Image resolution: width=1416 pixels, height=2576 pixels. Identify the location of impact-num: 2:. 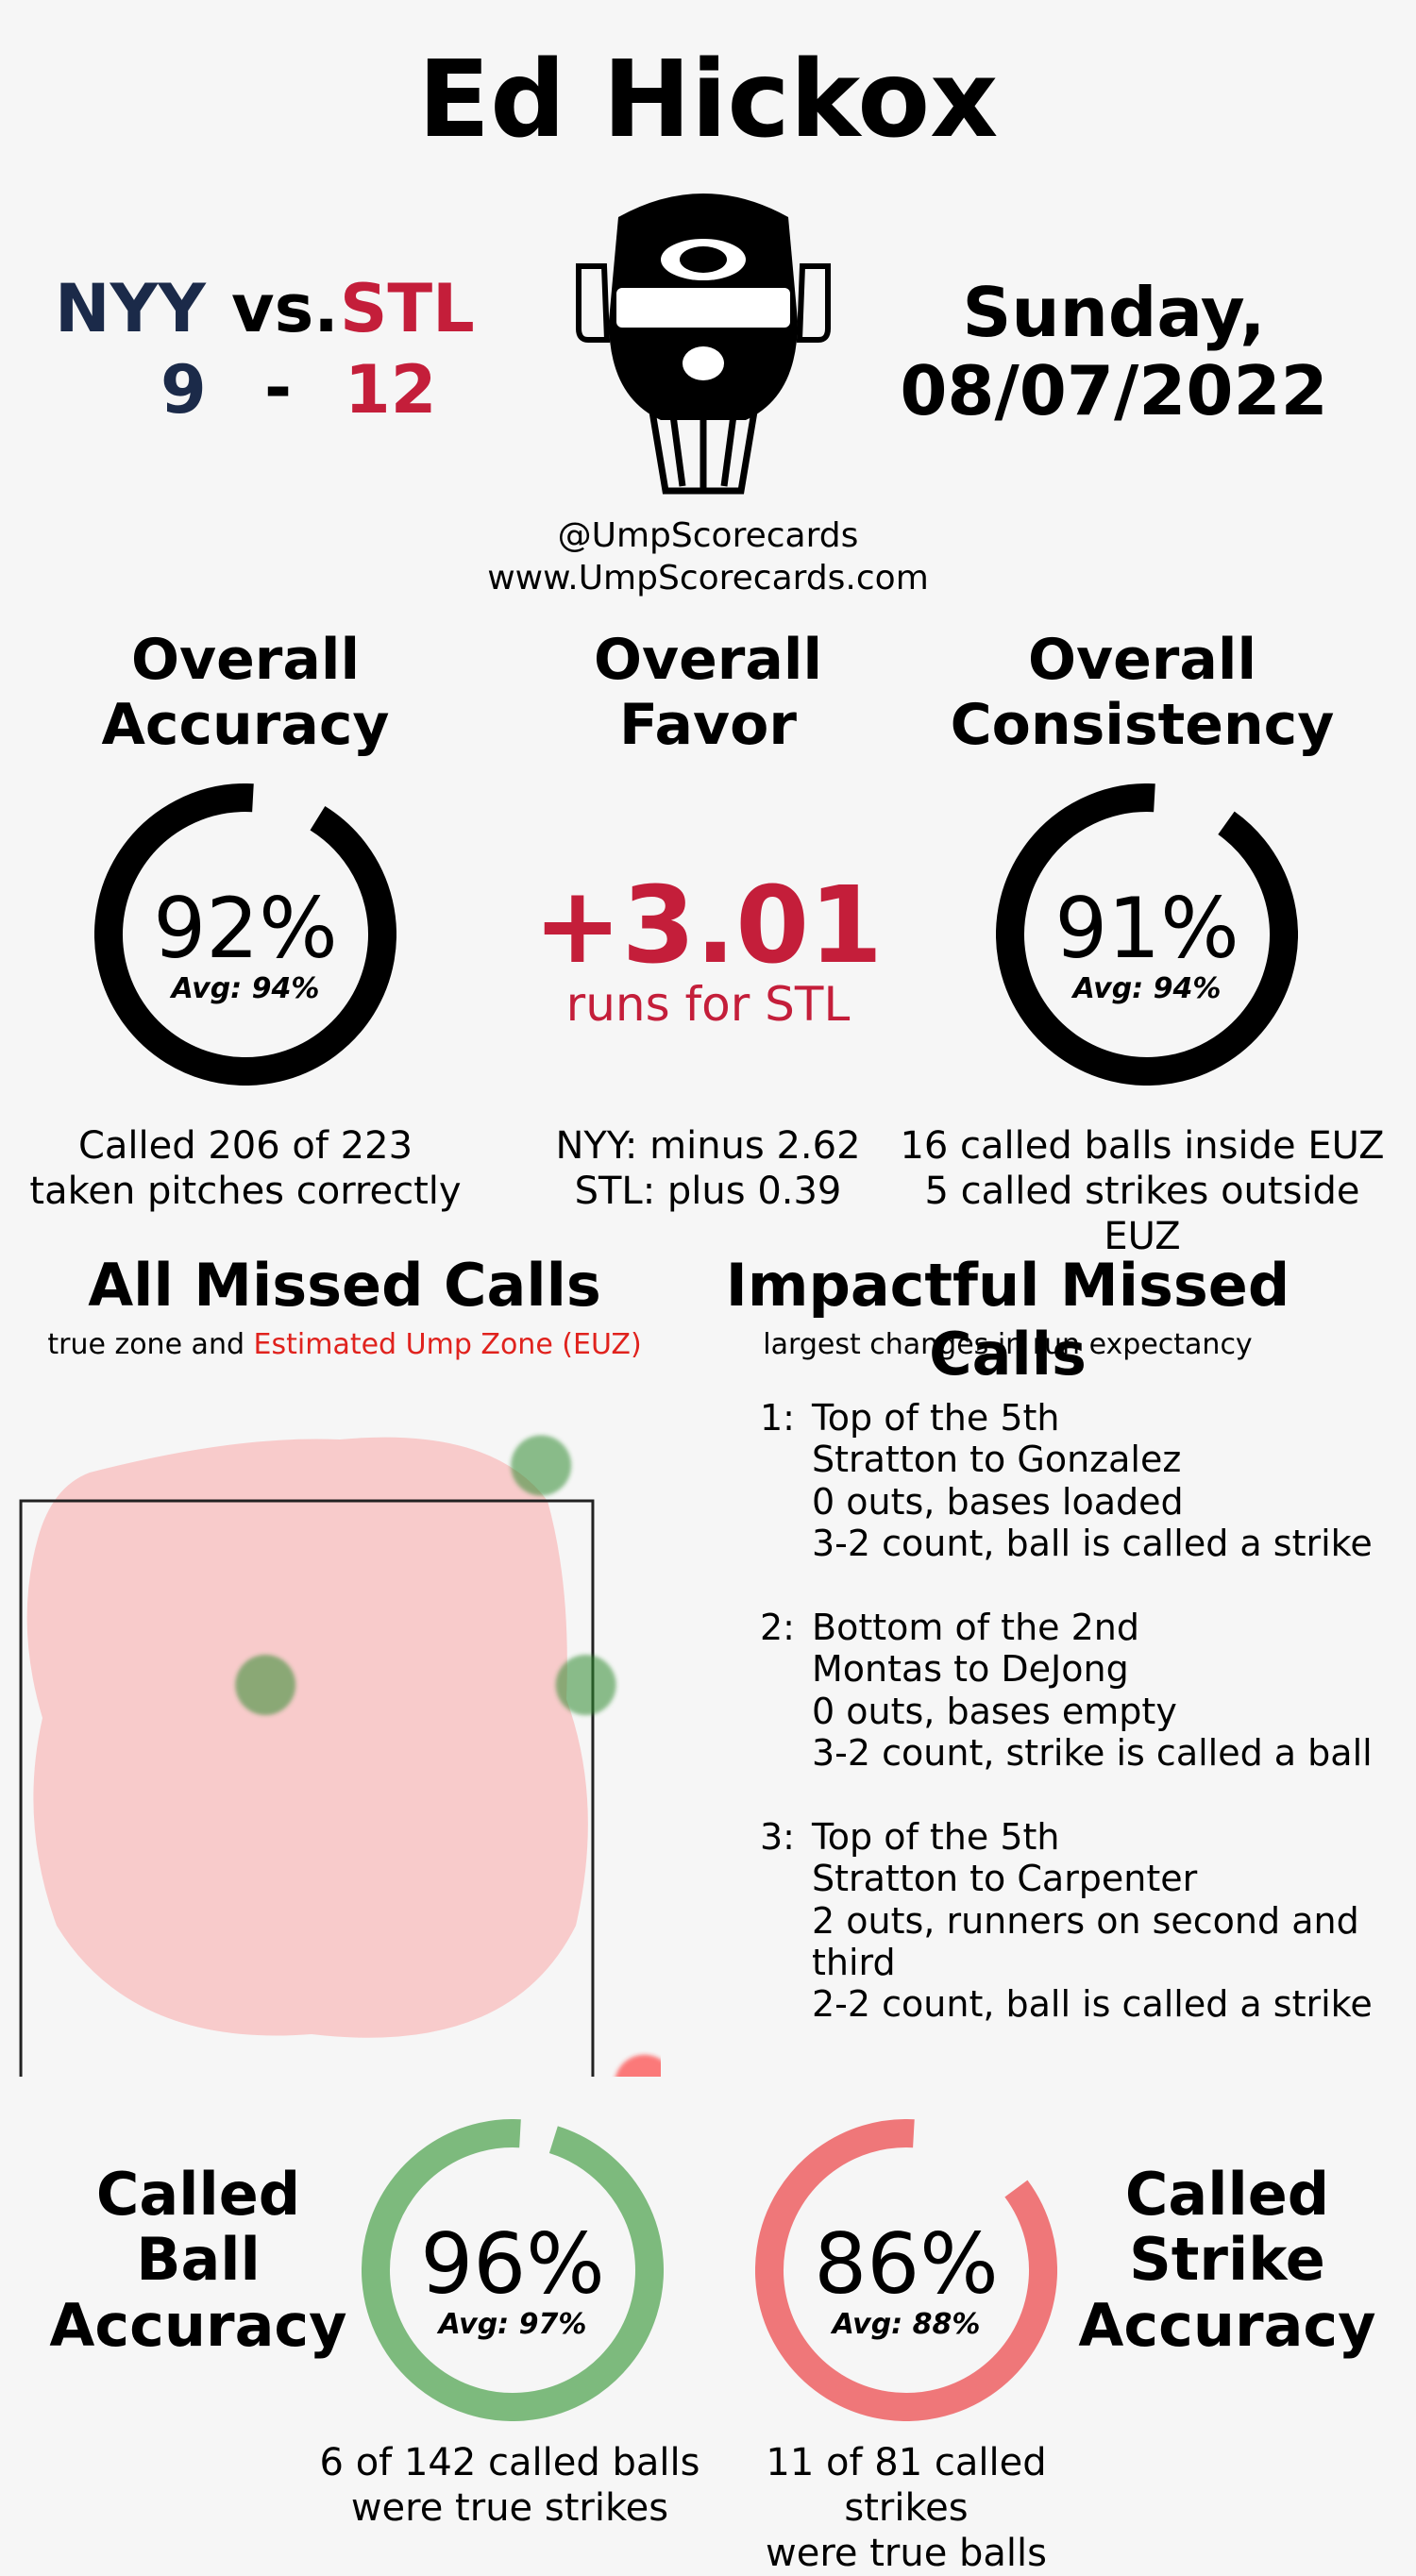
(777, 1627).